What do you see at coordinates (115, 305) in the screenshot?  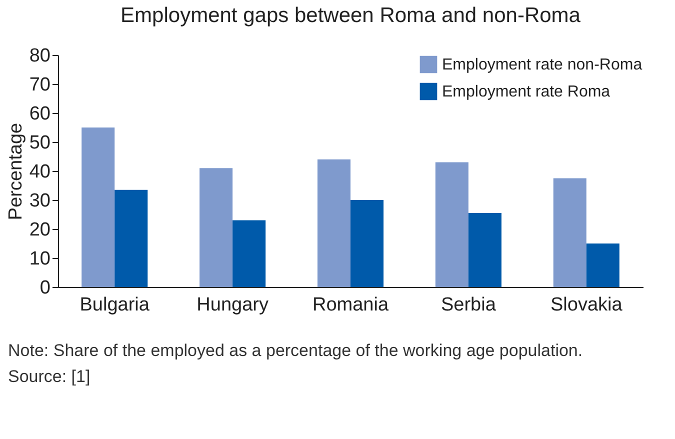 I see `x-tick-label: Bulgaria` at bounding box center [115, 305].